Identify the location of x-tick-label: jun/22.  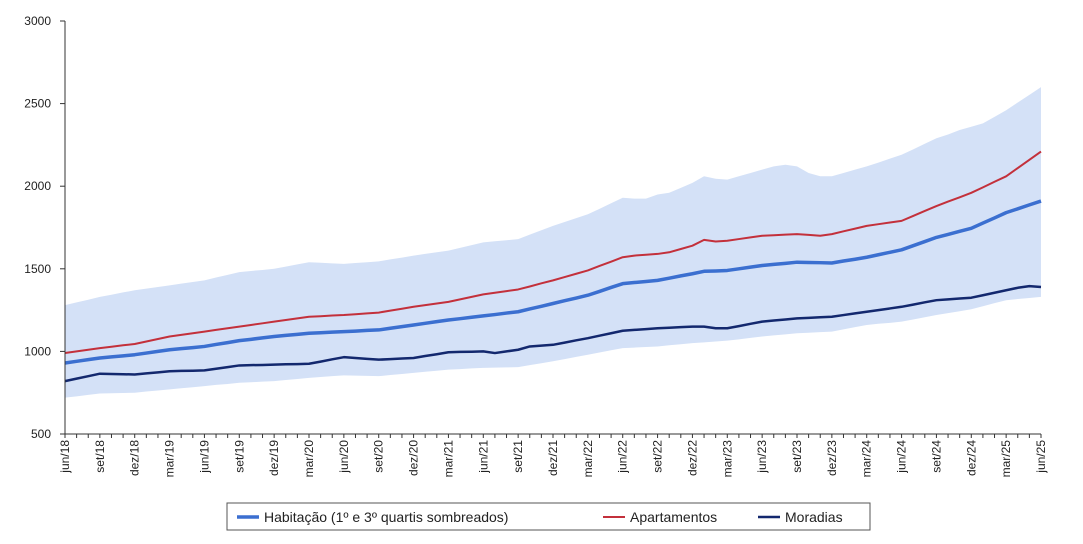
(623, 457).